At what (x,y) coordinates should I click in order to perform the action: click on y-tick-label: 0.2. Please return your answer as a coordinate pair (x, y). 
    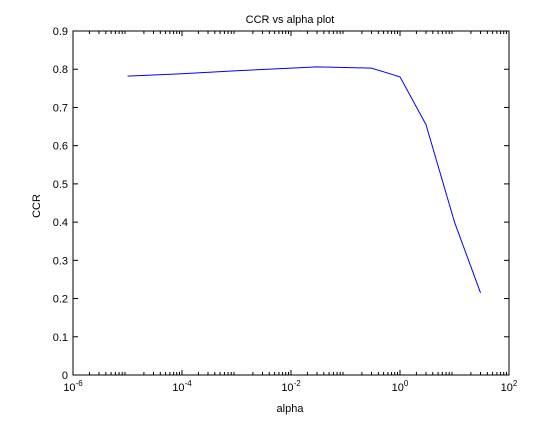
    Looking at the image, I should click on (60, 300).